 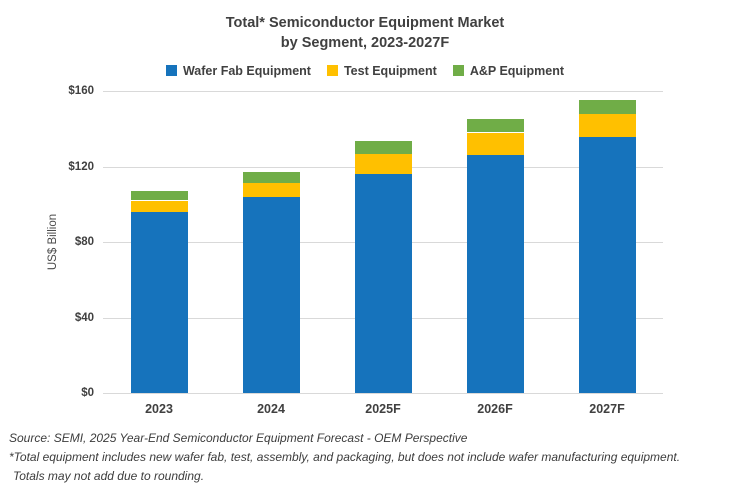 I want to click on test-equipment-swatch-icon, so click(x=332, y=70).